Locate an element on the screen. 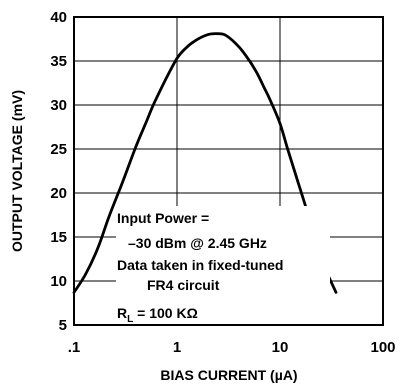 The width and height of the screenshot is (409, 388). load-resistance-value: = 100 K is located at coordinates (159, 313).